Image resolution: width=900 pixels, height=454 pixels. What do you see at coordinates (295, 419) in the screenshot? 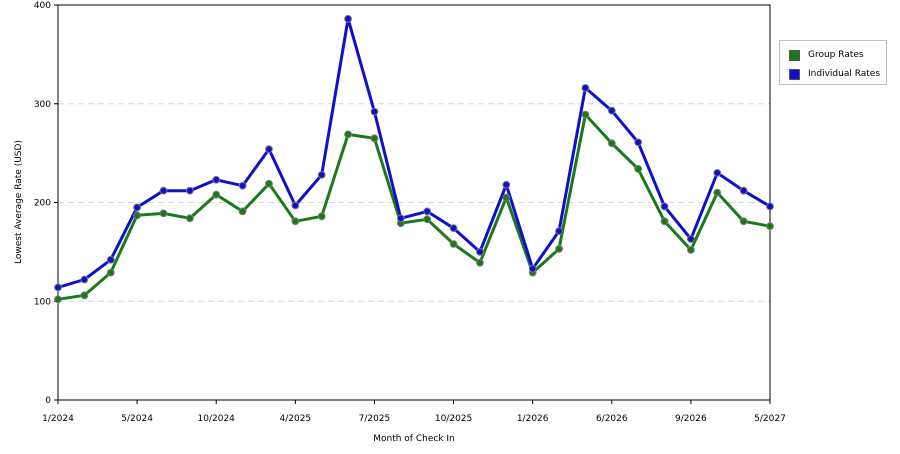
I see `x-tick-label: 4/2025` at bounding box center [295, 419].